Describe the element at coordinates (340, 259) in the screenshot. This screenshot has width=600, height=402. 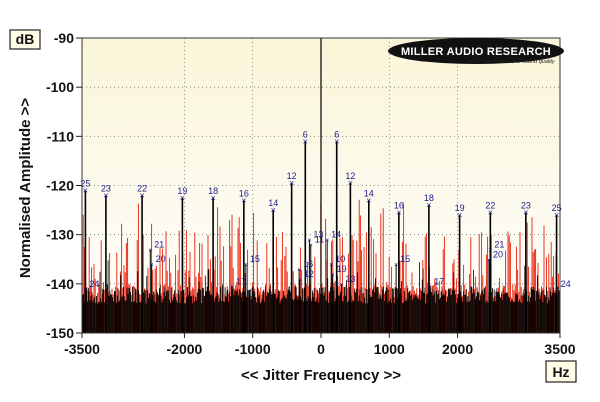
I see `minor-peak-label: 10` at that location.